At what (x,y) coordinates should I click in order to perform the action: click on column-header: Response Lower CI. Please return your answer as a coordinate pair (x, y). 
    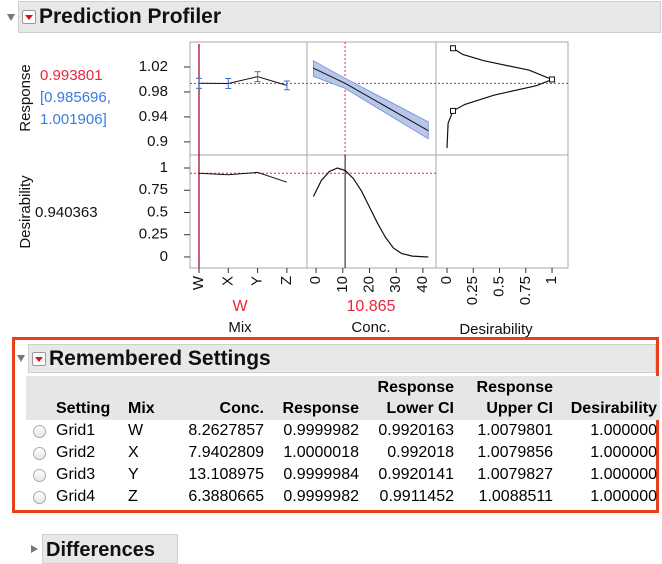
    Looking at the image, I should click on (409, 398).